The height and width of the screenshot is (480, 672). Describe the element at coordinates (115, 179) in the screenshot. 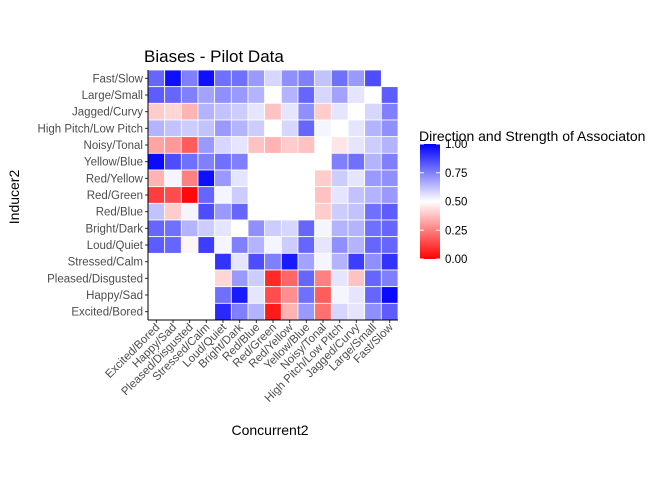

I see `y-tick-label: Red/Yellow` at that location.